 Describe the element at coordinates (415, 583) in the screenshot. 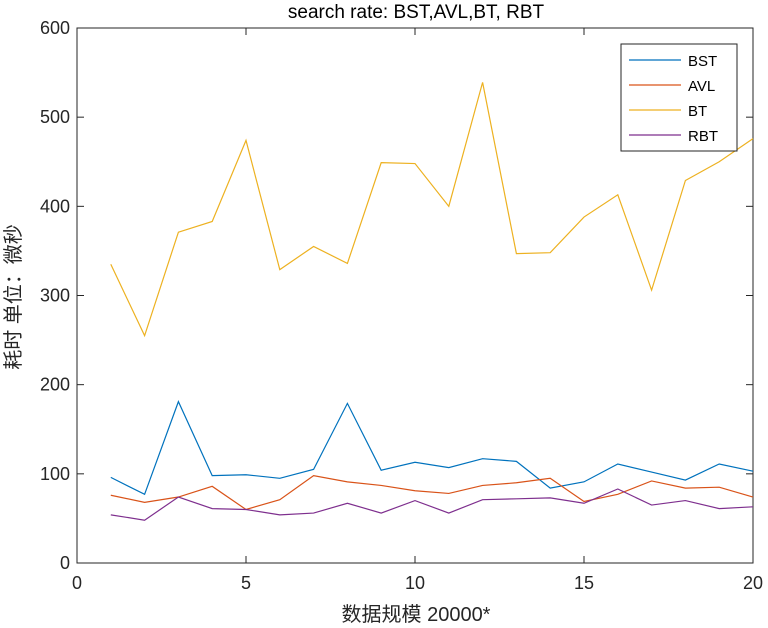

I see `x-tick-label: 10` at that location.